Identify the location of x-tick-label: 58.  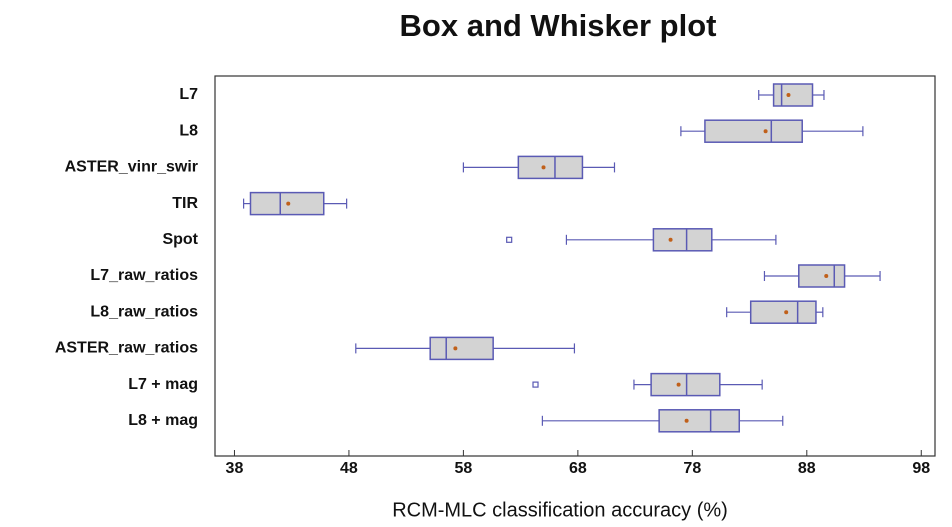
(463, 468).